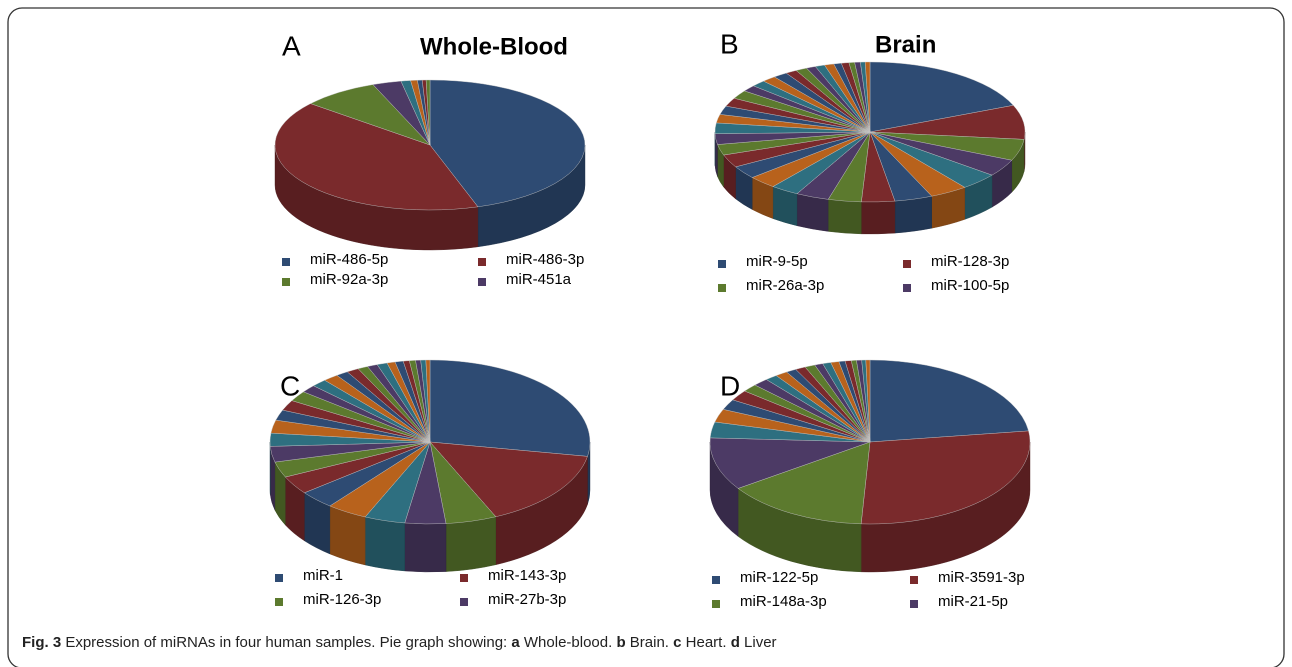  I want to click on legend-label: miR-92a-3p, so click(349, 279).